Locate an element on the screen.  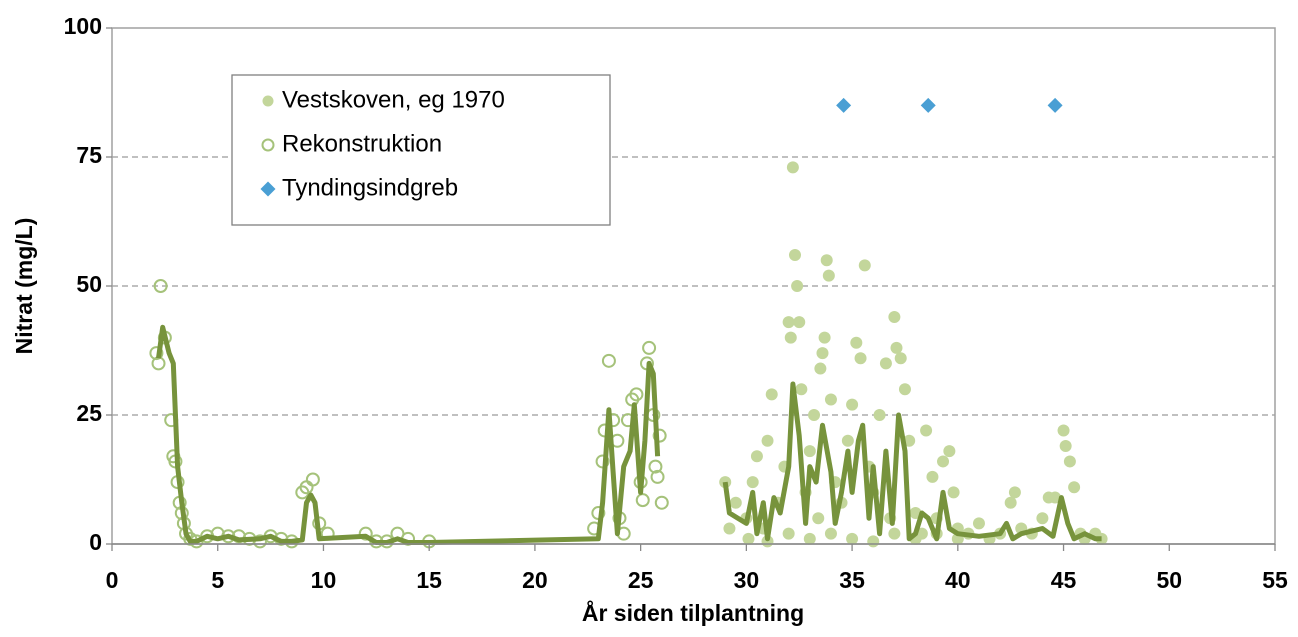
x-tick-label: 45 is located at coordinates (1064, 580).